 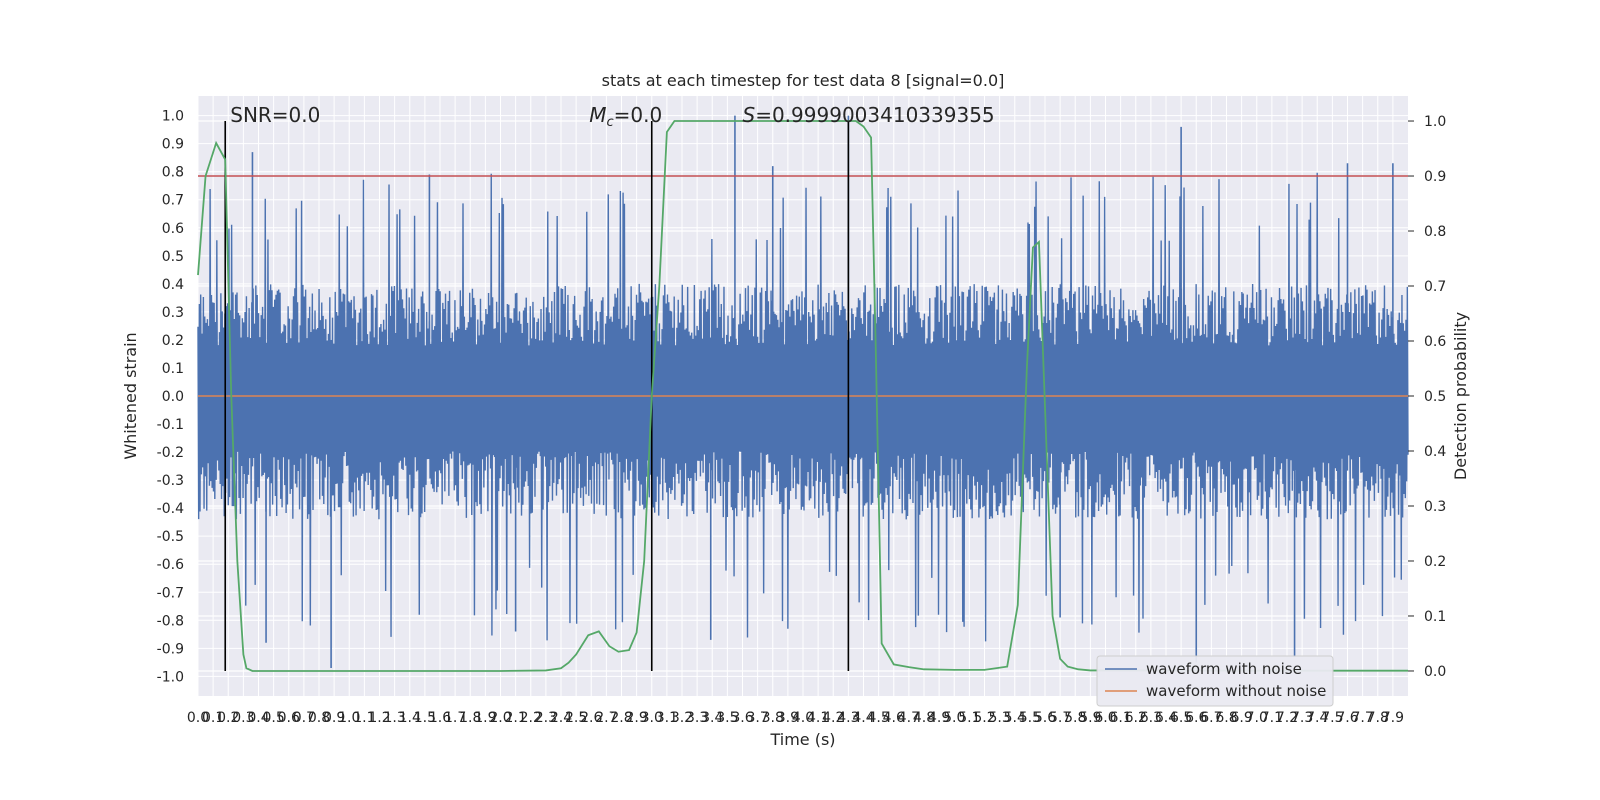 I want to click on x-tick-label: 7.7, so click(x=1362, y=718).